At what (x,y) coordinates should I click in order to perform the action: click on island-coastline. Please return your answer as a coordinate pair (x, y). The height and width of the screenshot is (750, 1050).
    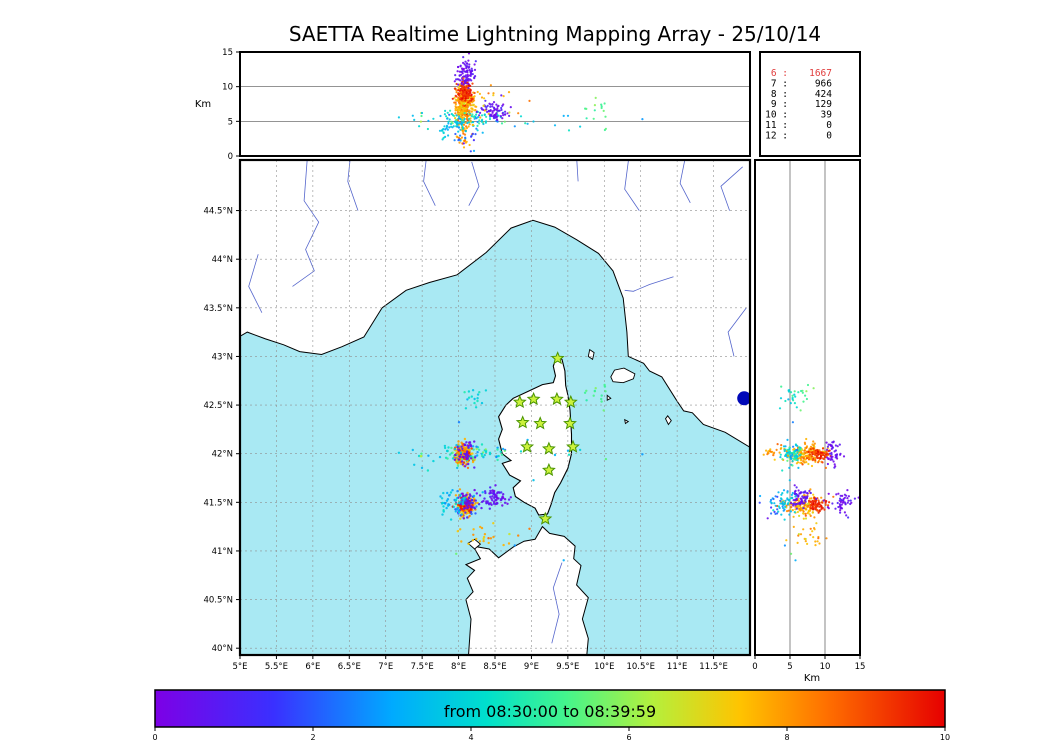
    Looking at the image, I should click on (591, 354).